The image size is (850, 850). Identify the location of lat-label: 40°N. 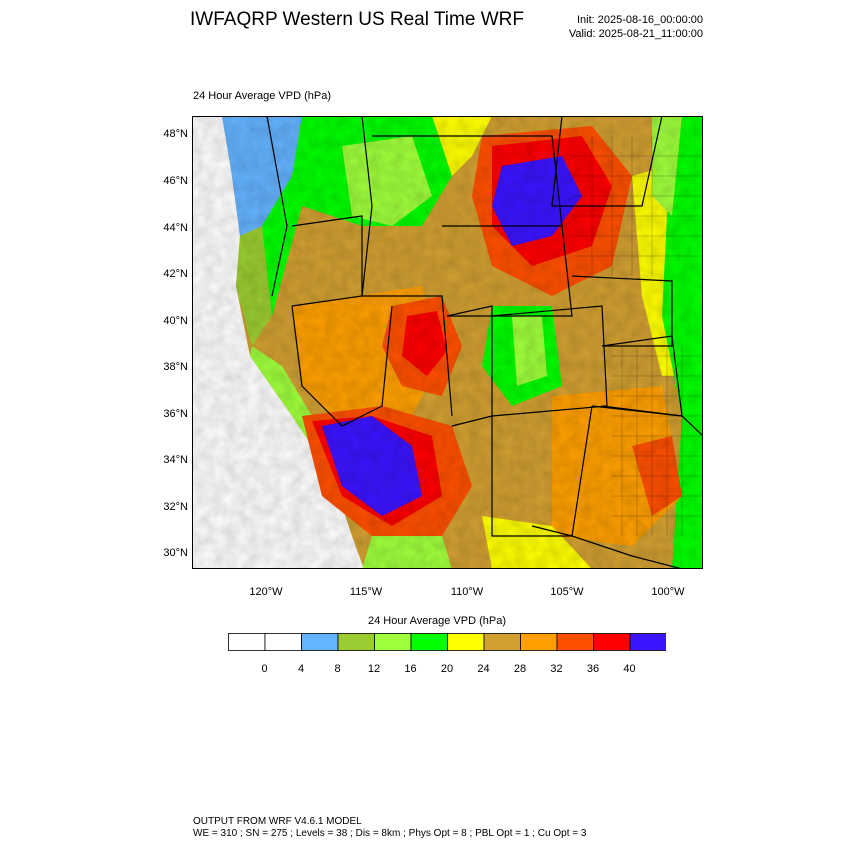
(175, 321).